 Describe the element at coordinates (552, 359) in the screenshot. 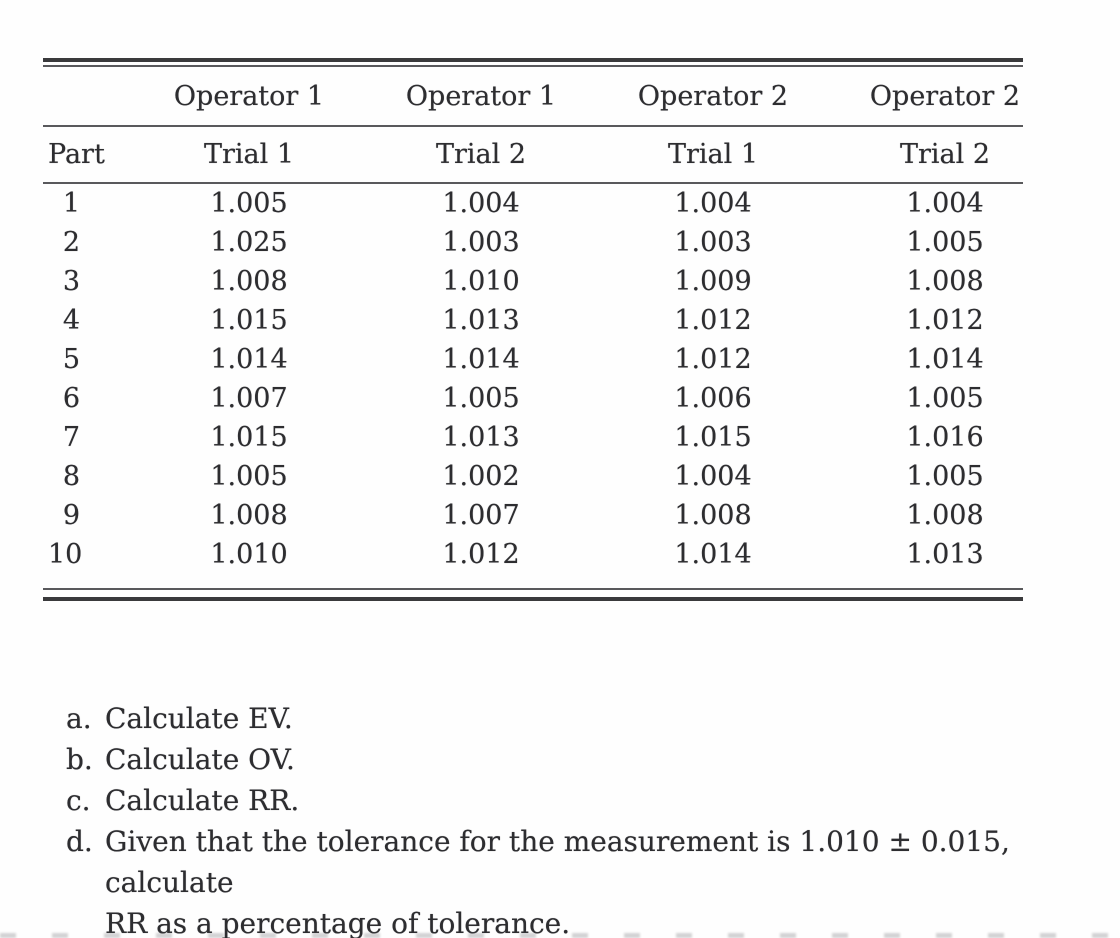

I see `table-row: 5 1.014 1.014 1.012 1.014` at that location.